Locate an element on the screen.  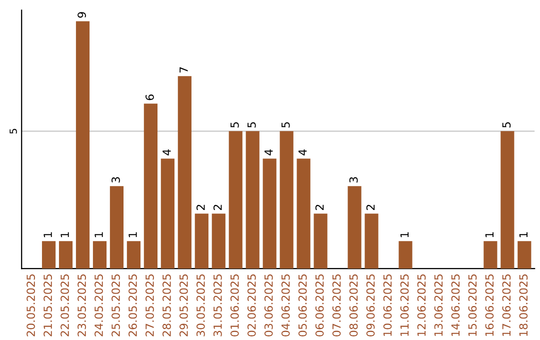
x-tick-label: 27.05.2025 is located at coordinates (150, 305).